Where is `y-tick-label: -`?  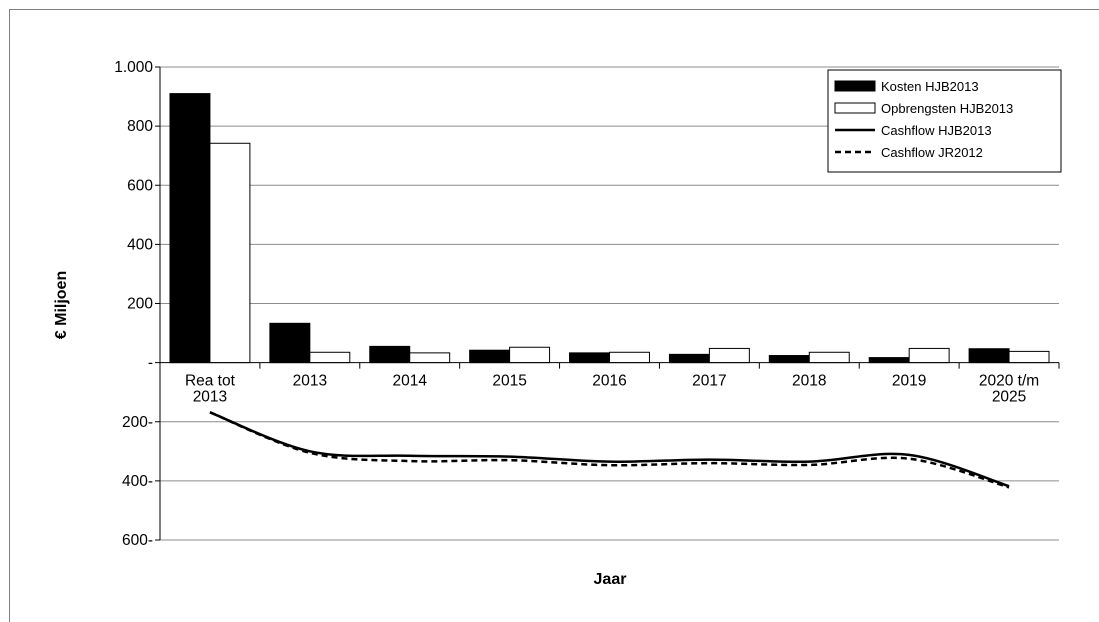
y-tick-label: - is located at coordinates (150, 363).